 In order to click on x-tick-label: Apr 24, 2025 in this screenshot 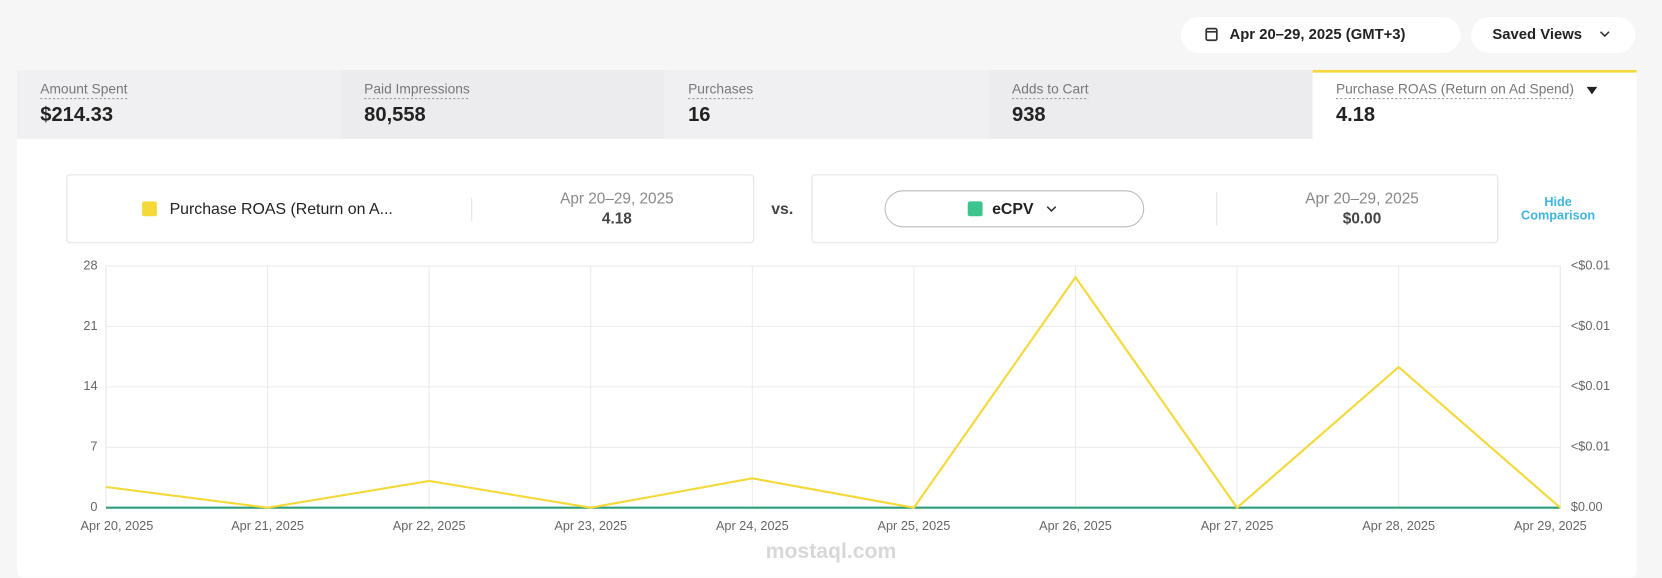, I will do `click(752, 525)`.